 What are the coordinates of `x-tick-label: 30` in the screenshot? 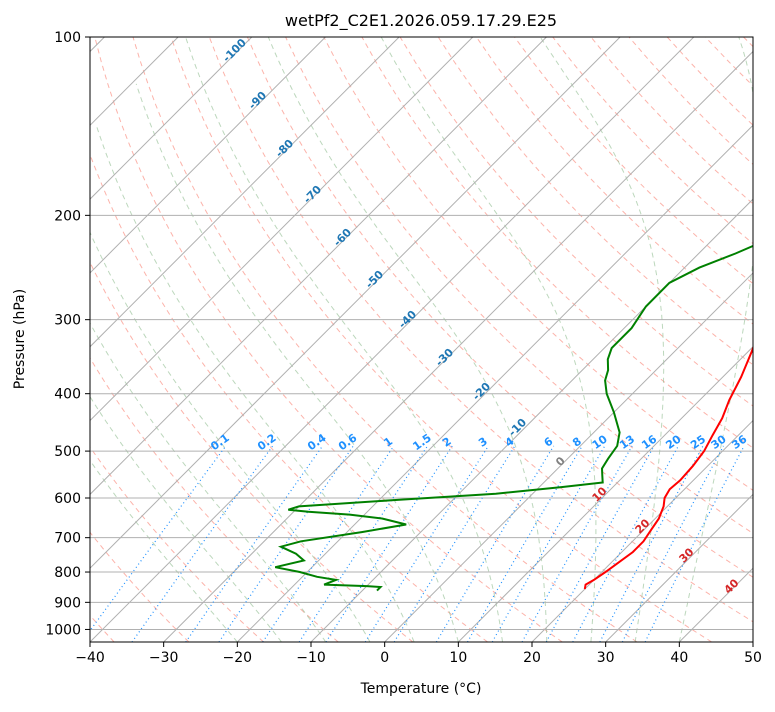 It's located at (606, 658).